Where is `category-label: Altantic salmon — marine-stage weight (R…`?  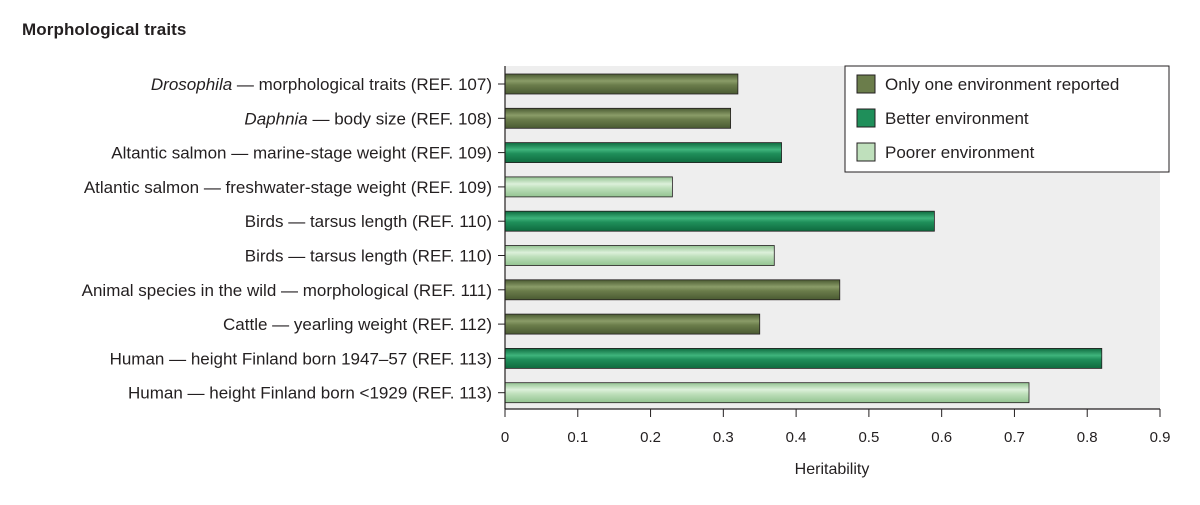
category-label: Altantic salmon — marine-stage weight (R… is located at coordinates (301, 153).